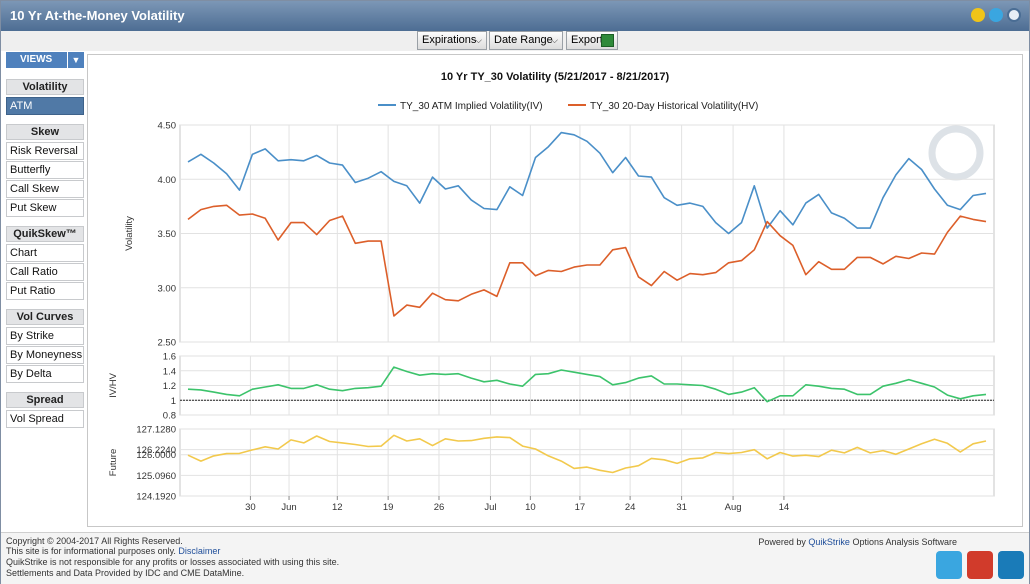 The height and width of the screenshot is (584, 1030). I want to click on powered-prefix: Powered by, so click(782, 542).